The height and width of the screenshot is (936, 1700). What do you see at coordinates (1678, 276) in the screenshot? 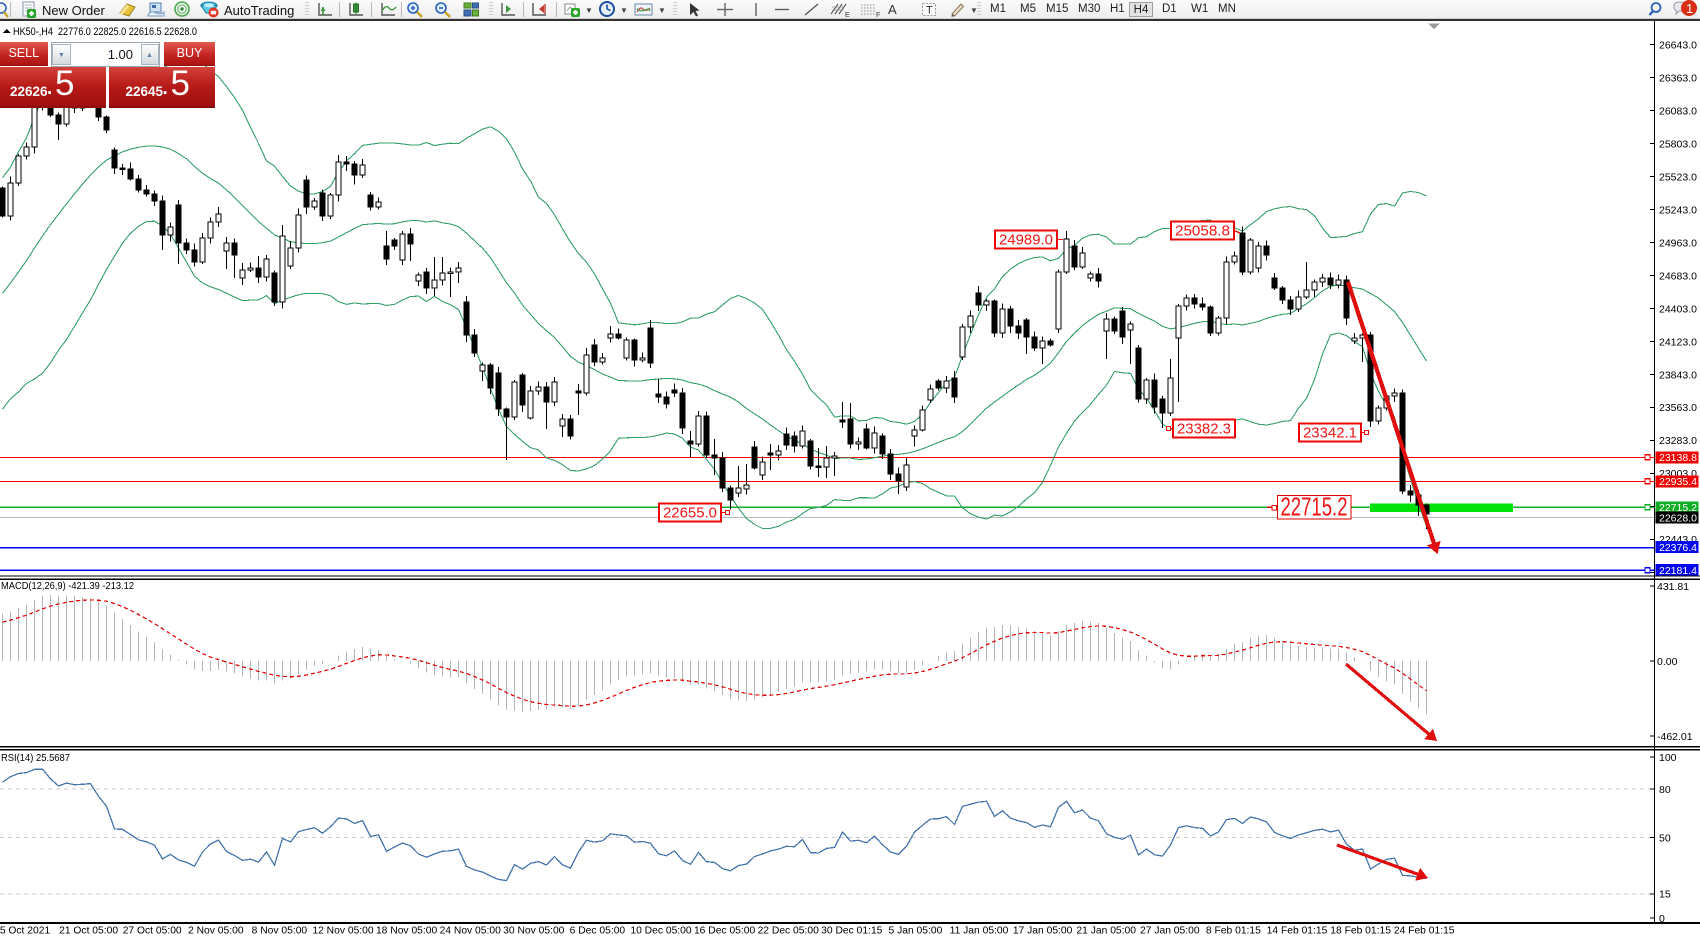
I see `svg-text: 24683.0` at bounding box center [1678, 276].